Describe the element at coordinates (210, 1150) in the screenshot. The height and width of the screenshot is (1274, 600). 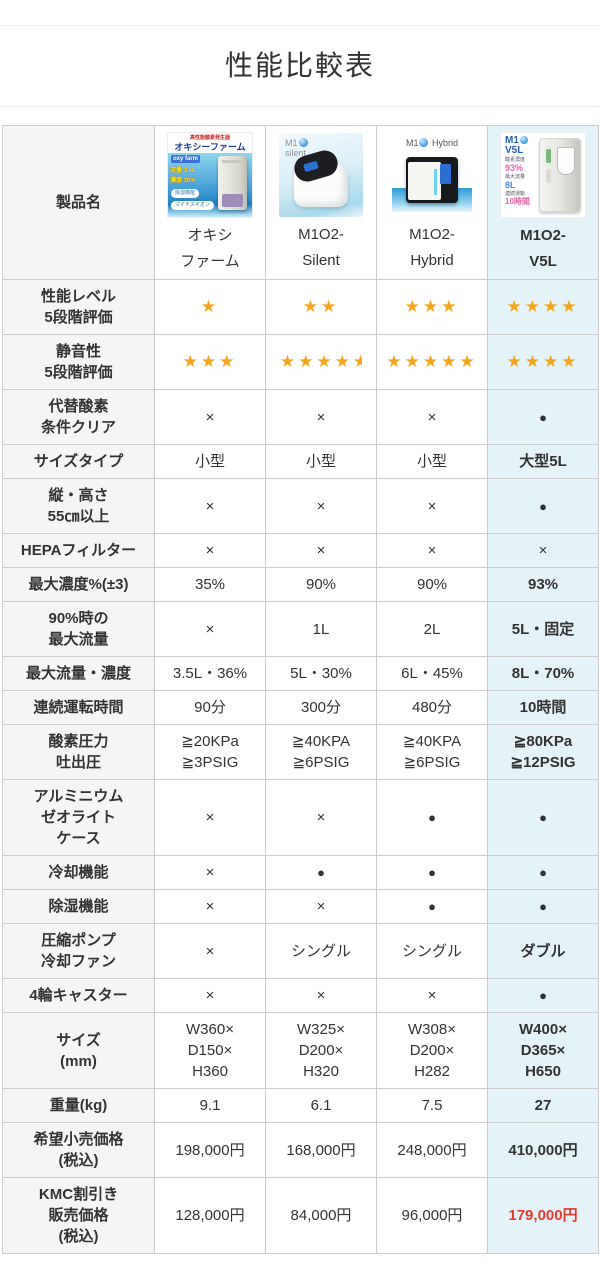
I see `cell-text: 198,000円` at that location.